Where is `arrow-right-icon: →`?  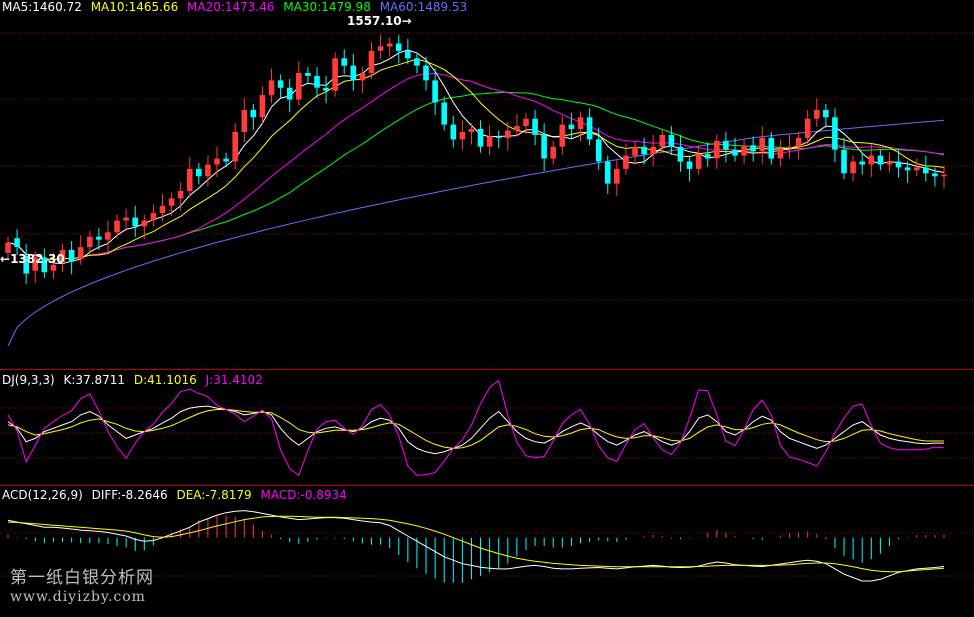 arrow-right-icon: → is located at coordinates (406, 21).